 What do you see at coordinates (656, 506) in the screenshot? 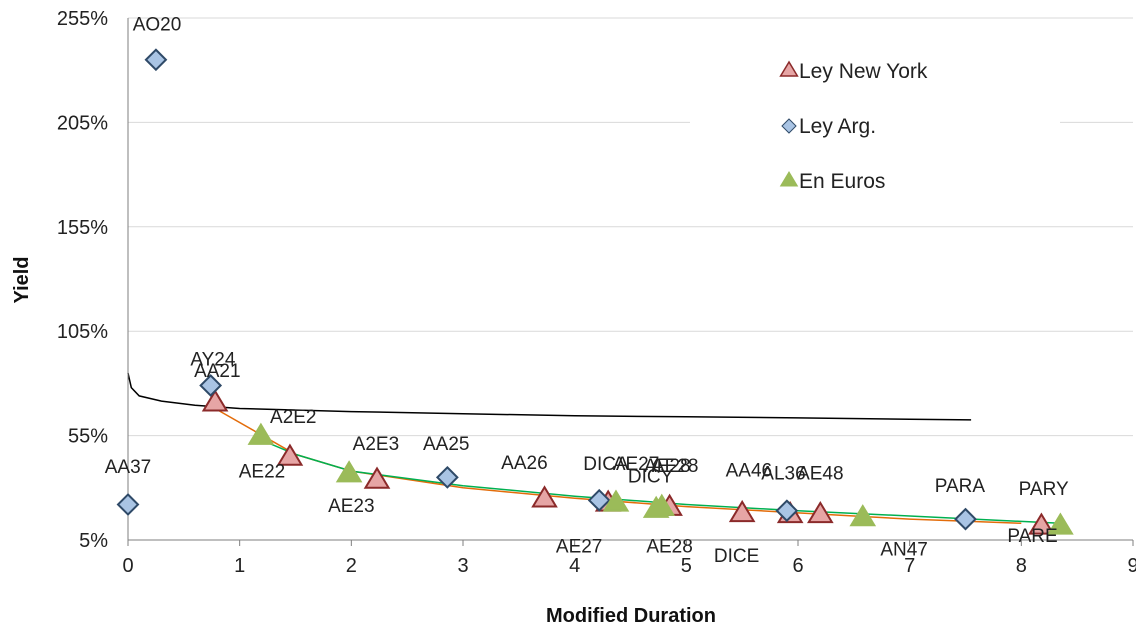
I see `marker-en-euros-ae28-eur` at bounding box center [656, 506].